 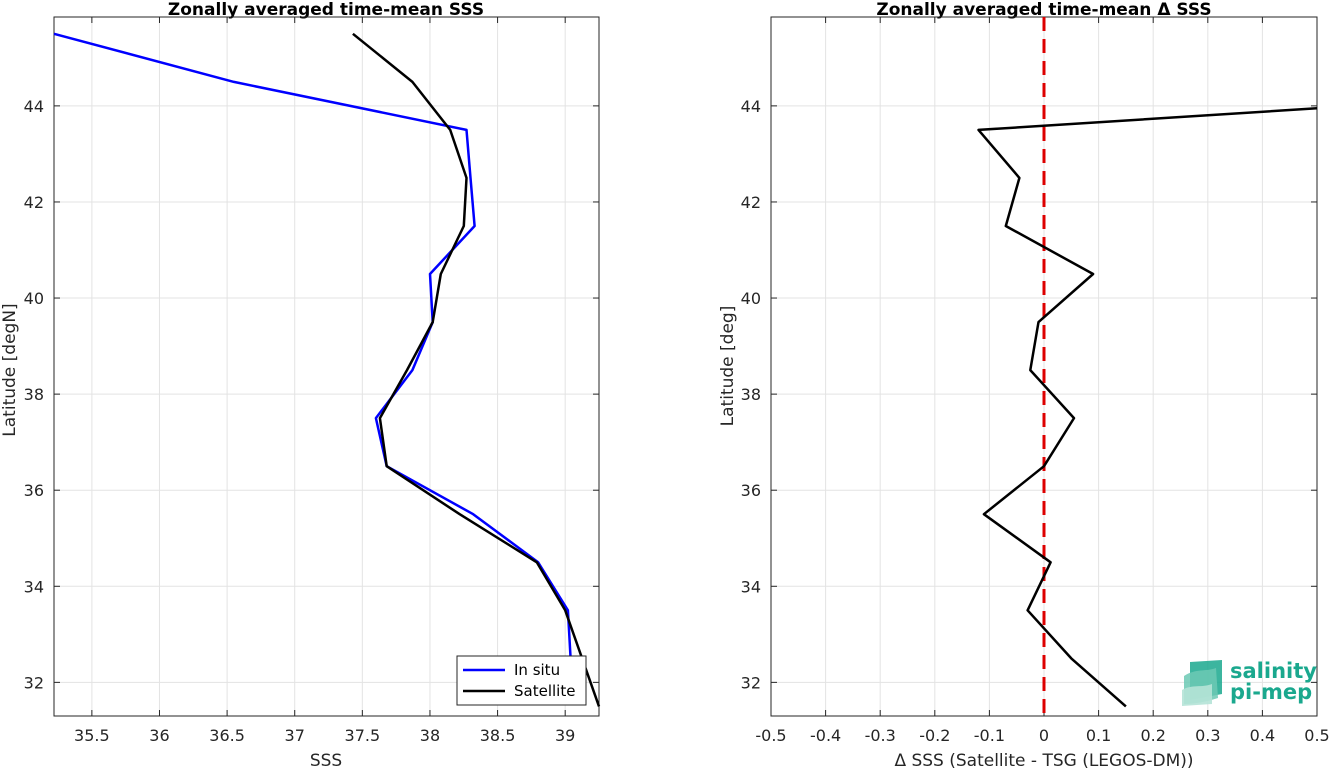 What do you see at coordinates (34, 394) in the screenshot?
I see `left-ytick-label: 38` at bounding box center [34, 394].